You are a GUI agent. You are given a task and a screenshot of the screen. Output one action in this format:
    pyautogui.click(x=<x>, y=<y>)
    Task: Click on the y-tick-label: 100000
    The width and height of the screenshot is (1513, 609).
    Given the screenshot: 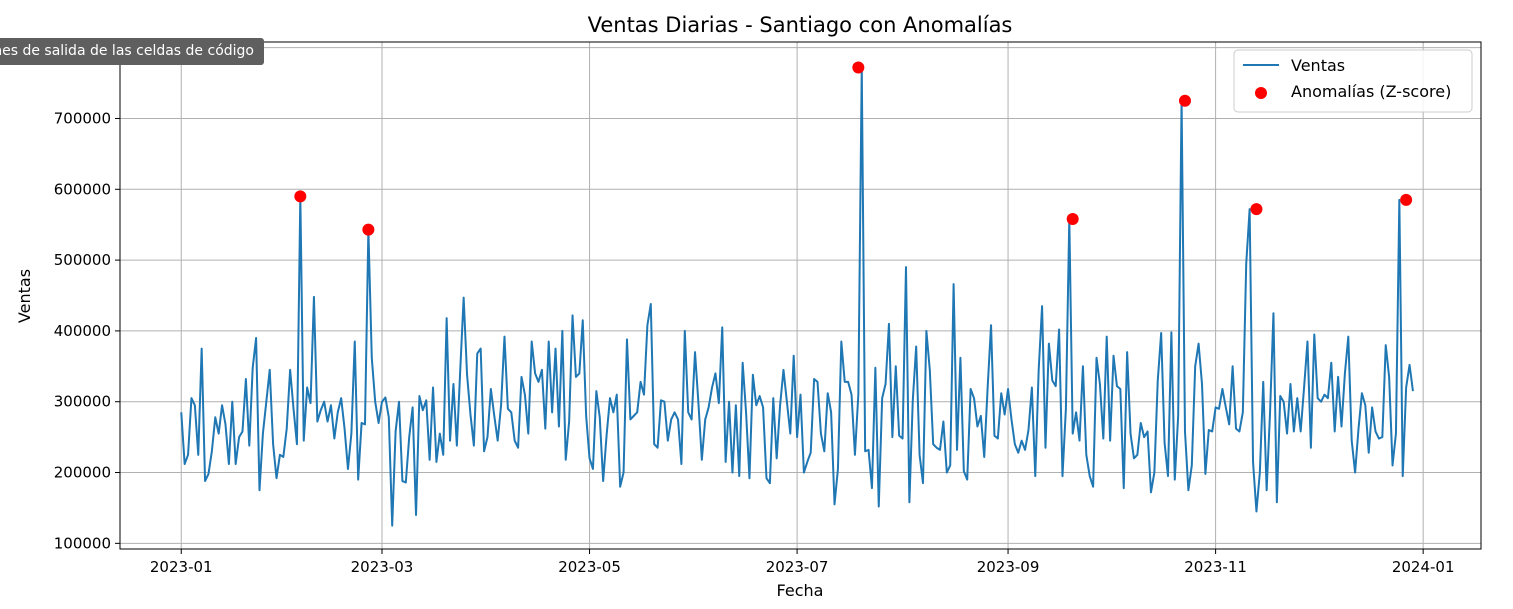 What is the action you would take?
    pyautogui.click(x=82, y=543)
    